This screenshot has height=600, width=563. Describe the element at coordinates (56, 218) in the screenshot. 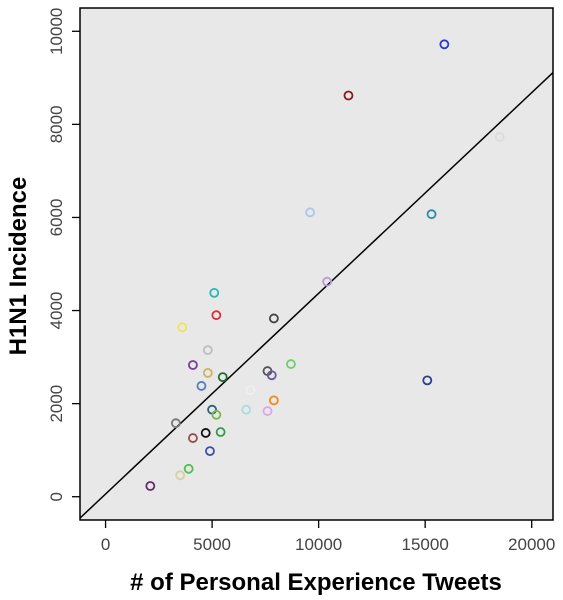

I see `y-tick-label: 6000` at that location.